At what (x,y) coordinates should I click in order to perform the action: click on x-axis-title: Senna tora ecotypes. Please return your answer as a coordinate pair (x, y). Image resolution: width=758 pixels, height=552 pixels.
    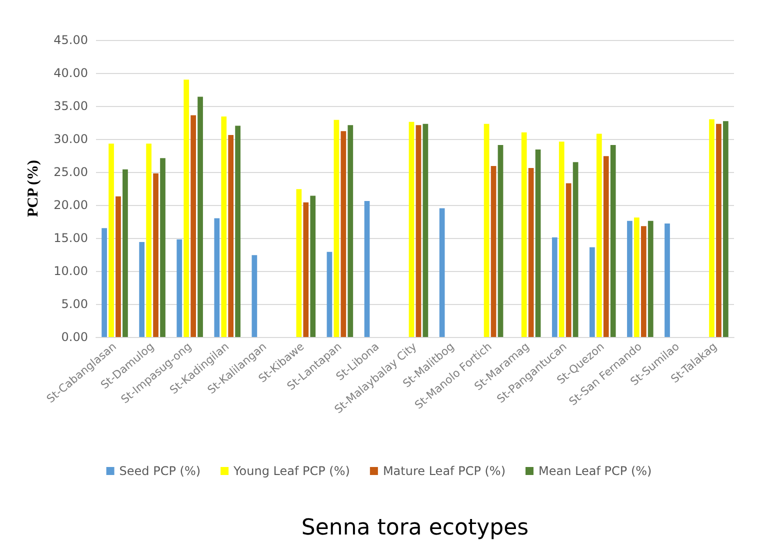
    Looking at the image, I should click on (415, 528).